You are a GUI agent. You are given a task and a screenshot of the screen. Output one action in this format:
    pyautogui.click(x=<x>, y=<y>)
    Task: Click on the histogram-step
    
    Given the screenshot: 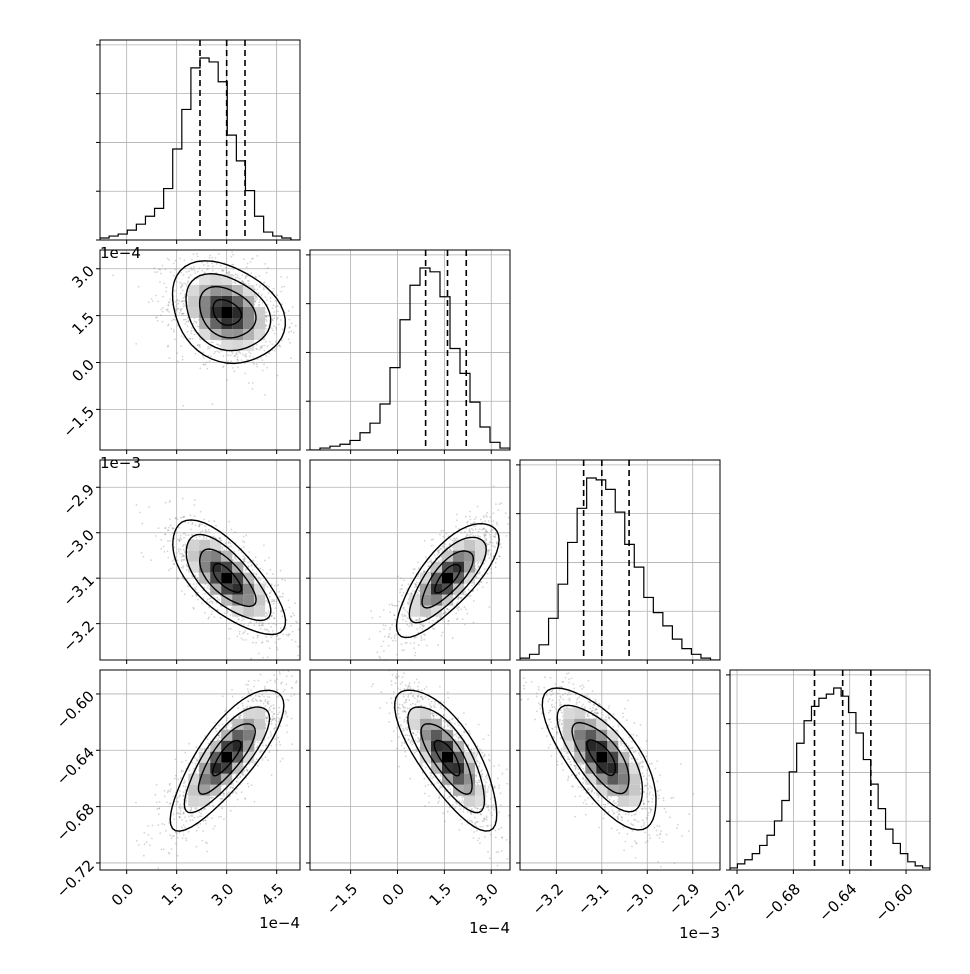 What is the action you would take?
    pyautogui.click(x=620, y=569)
    